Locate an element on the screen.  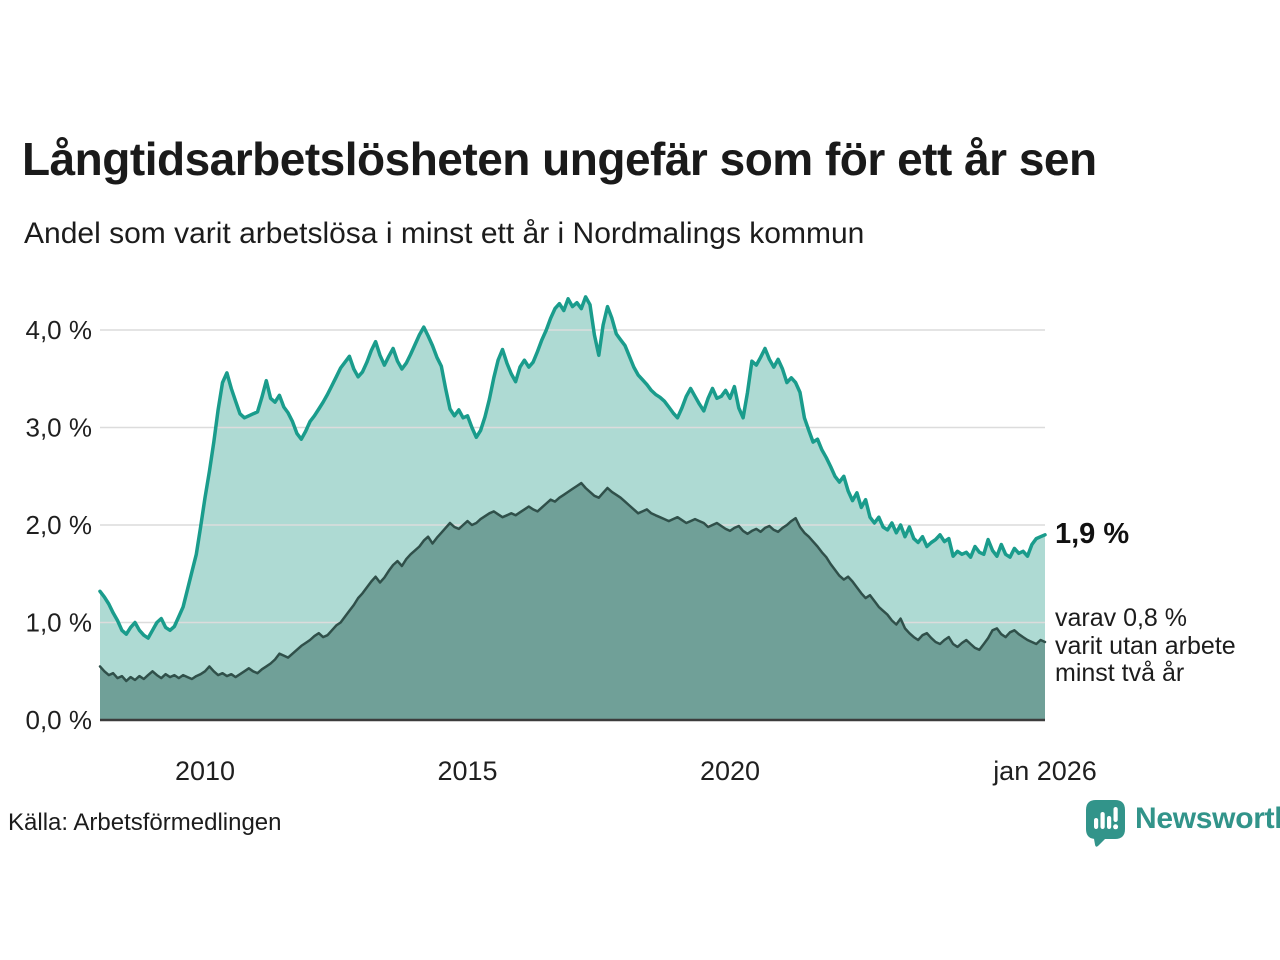
y-tick-label: 3,0 % is located at coordinates (59, 428).